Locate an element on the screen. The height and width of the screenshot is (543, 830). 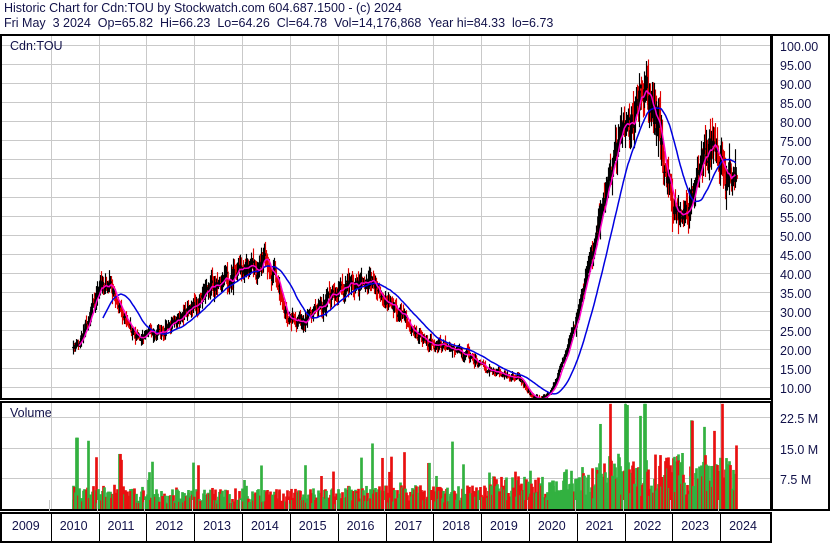
year-axis-label: 2015 is located at coordinates (312, 526).